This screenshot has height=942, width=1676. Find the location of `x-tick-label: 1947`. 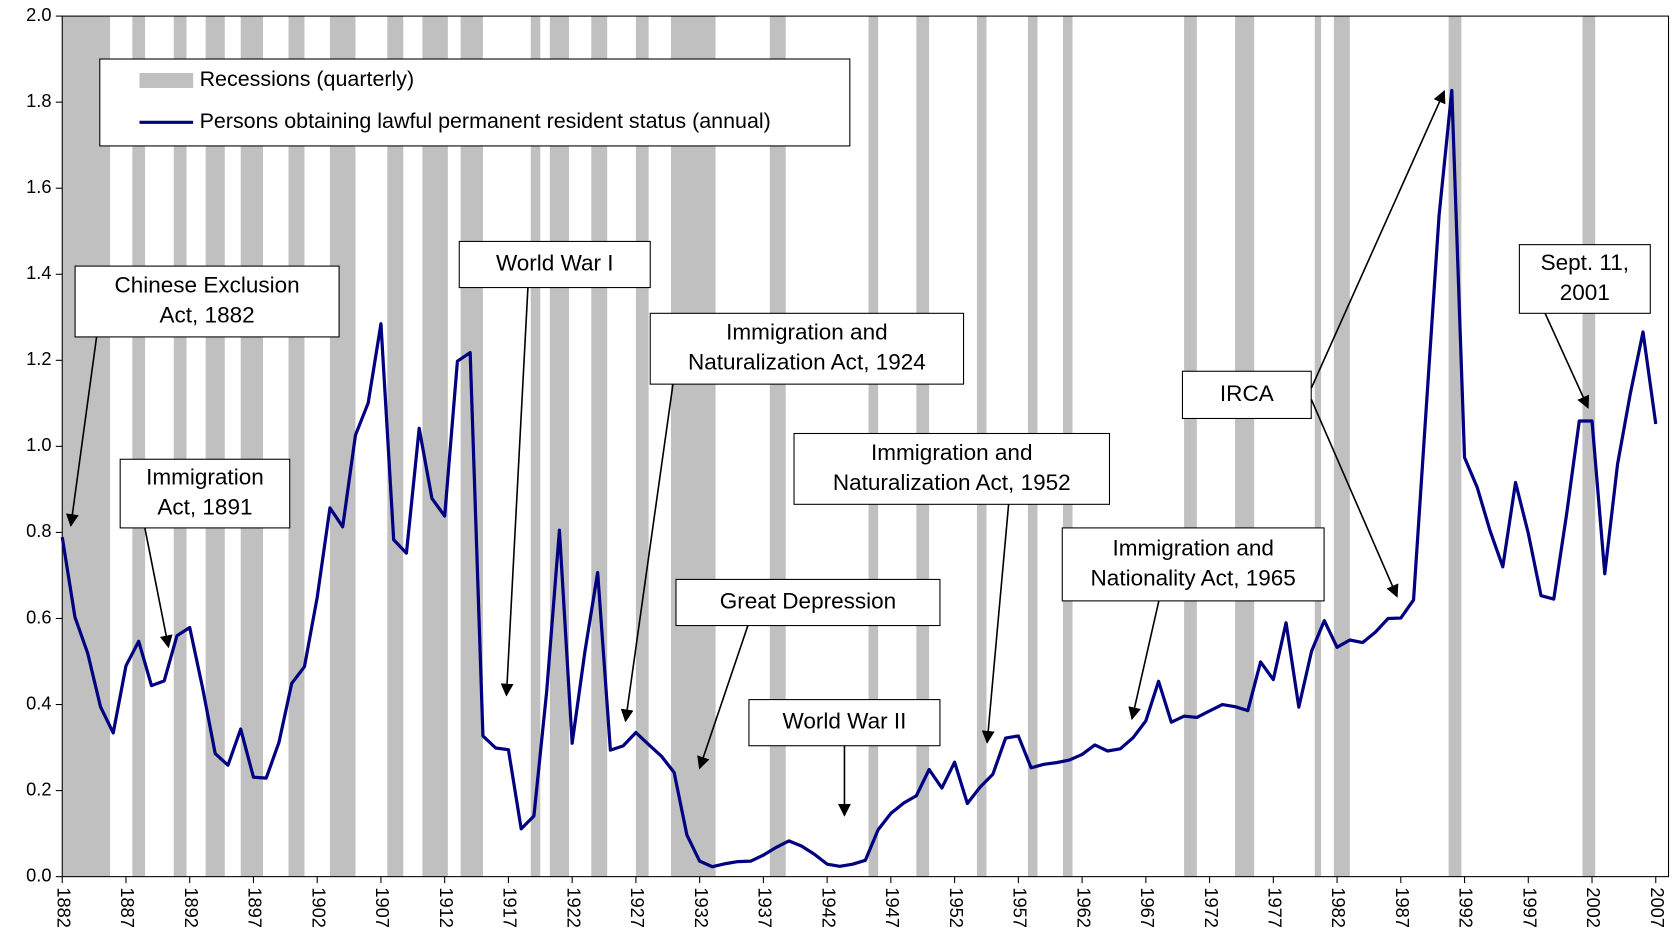

x-tick-label: 1947 is located at coordinates (892, 907).